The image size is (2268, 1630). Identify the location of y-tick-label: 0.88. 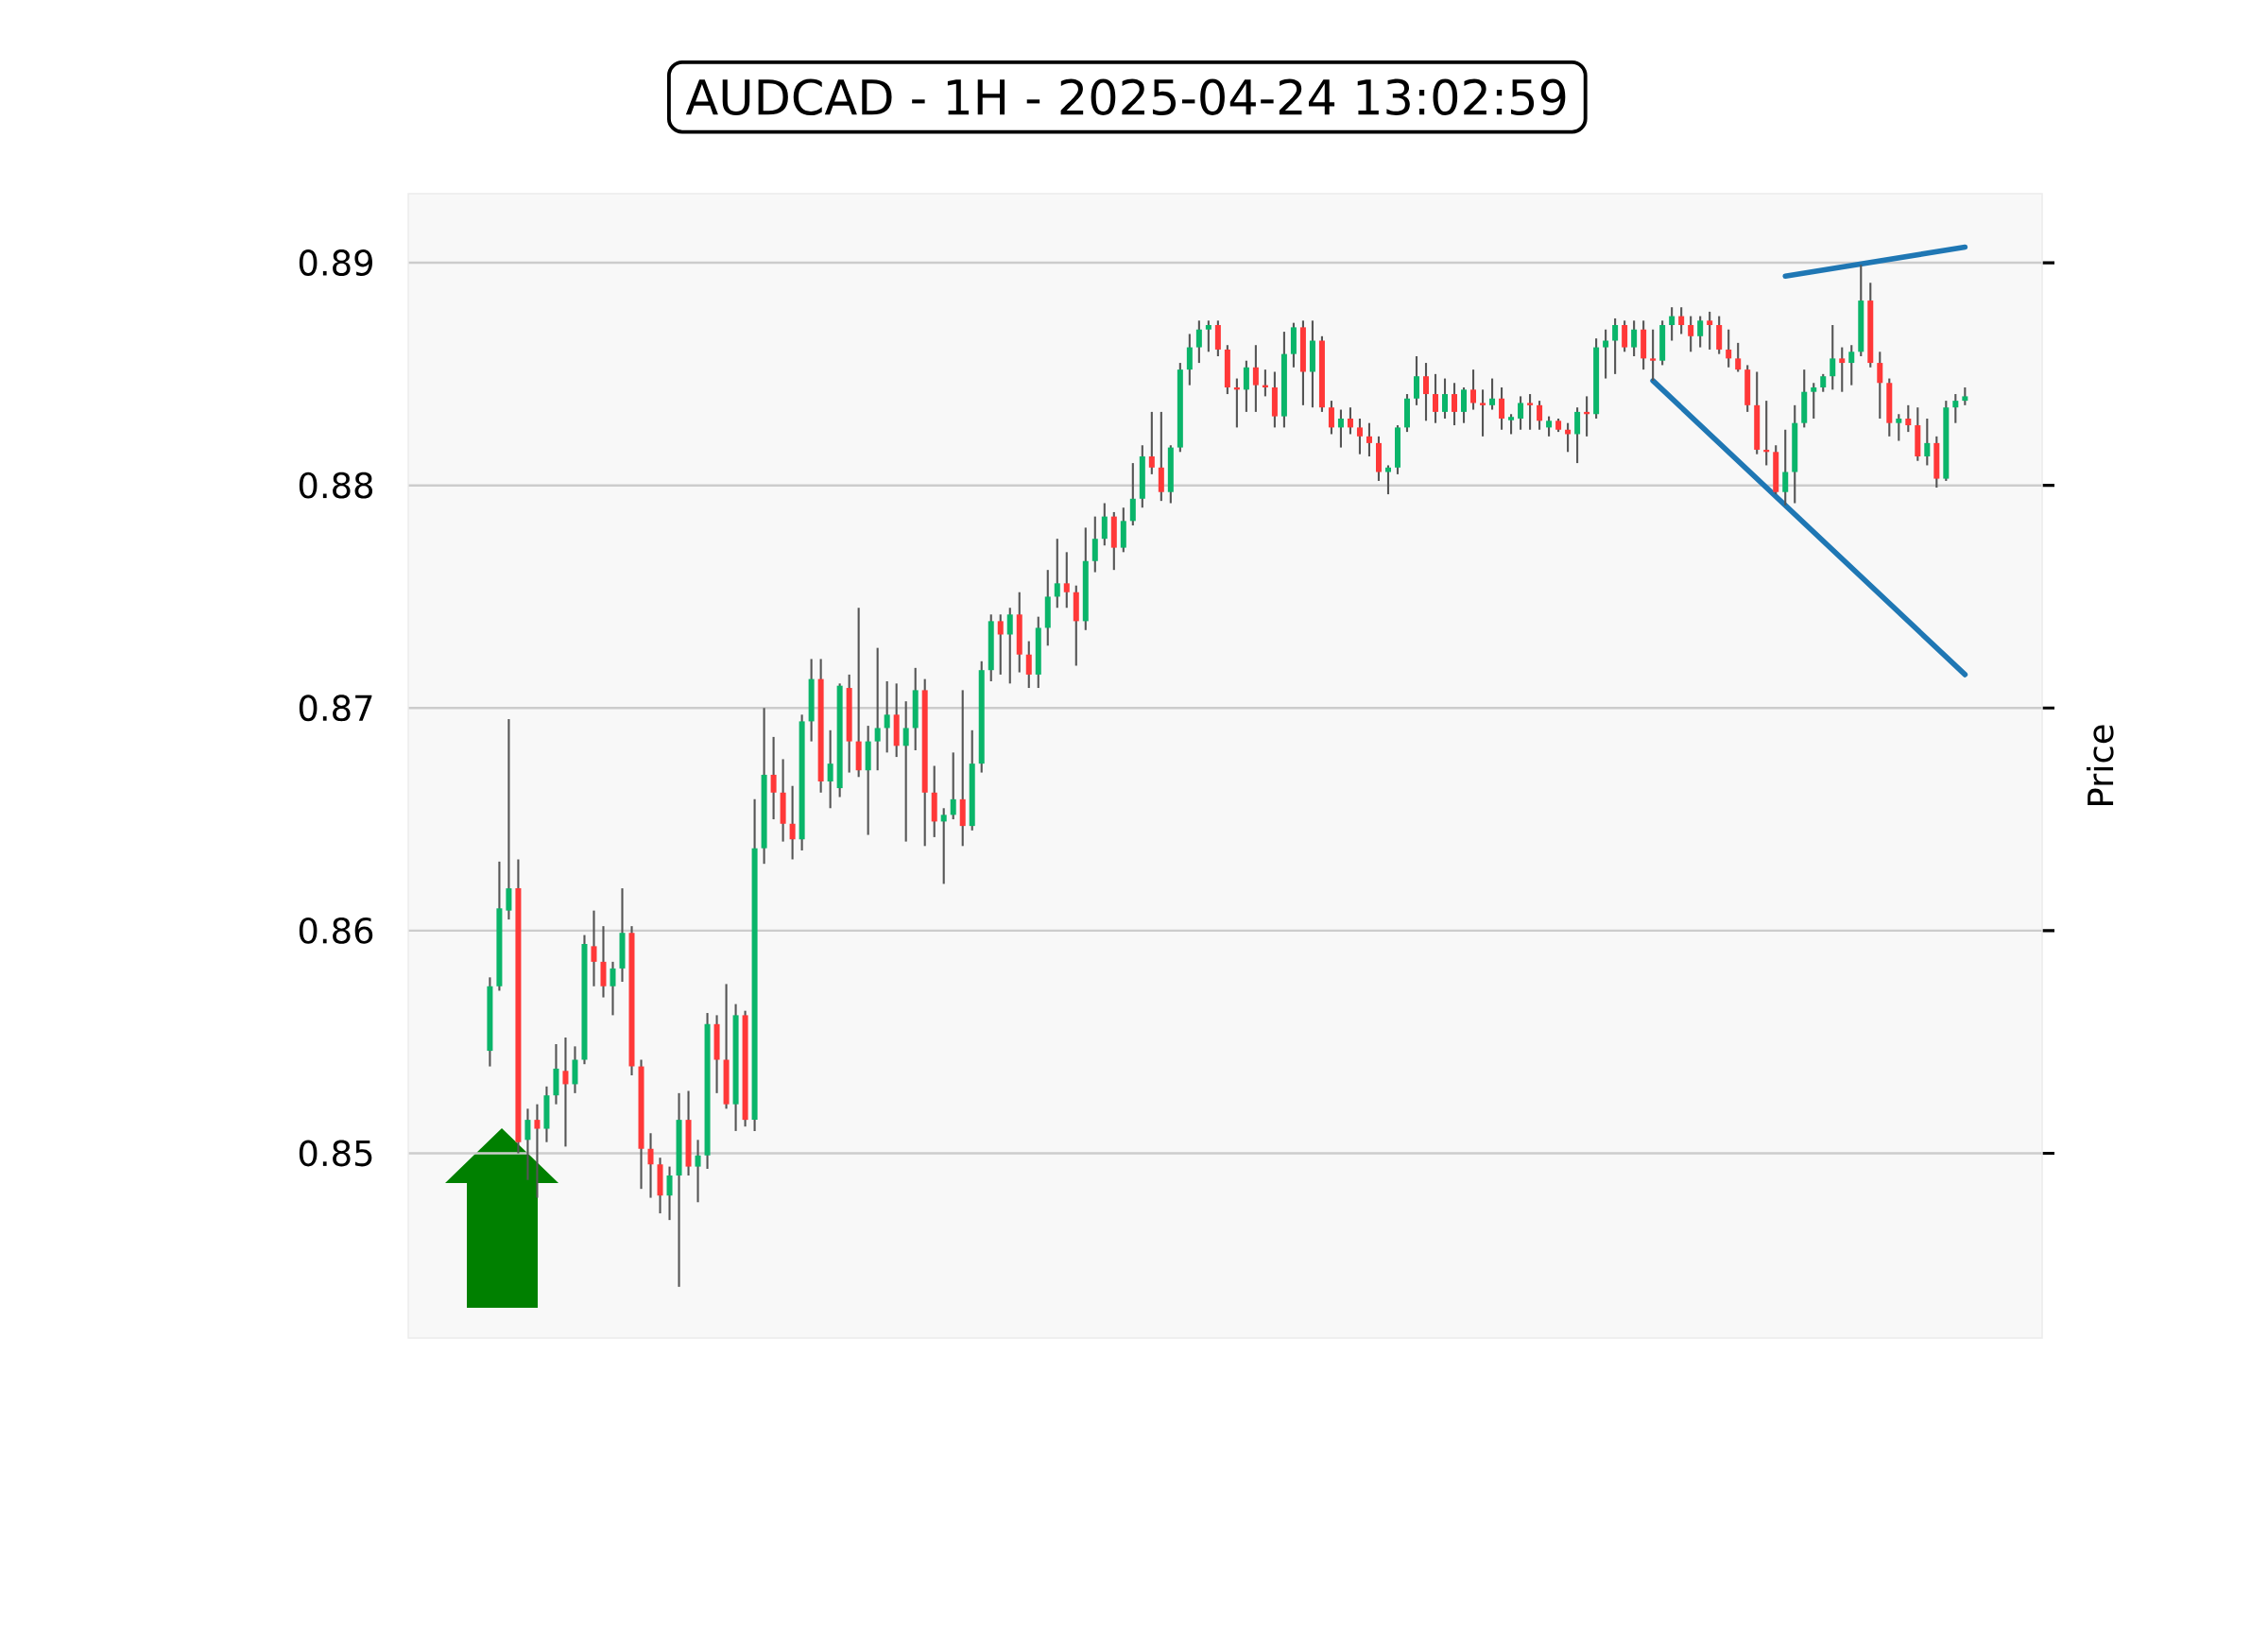
(336, 486).